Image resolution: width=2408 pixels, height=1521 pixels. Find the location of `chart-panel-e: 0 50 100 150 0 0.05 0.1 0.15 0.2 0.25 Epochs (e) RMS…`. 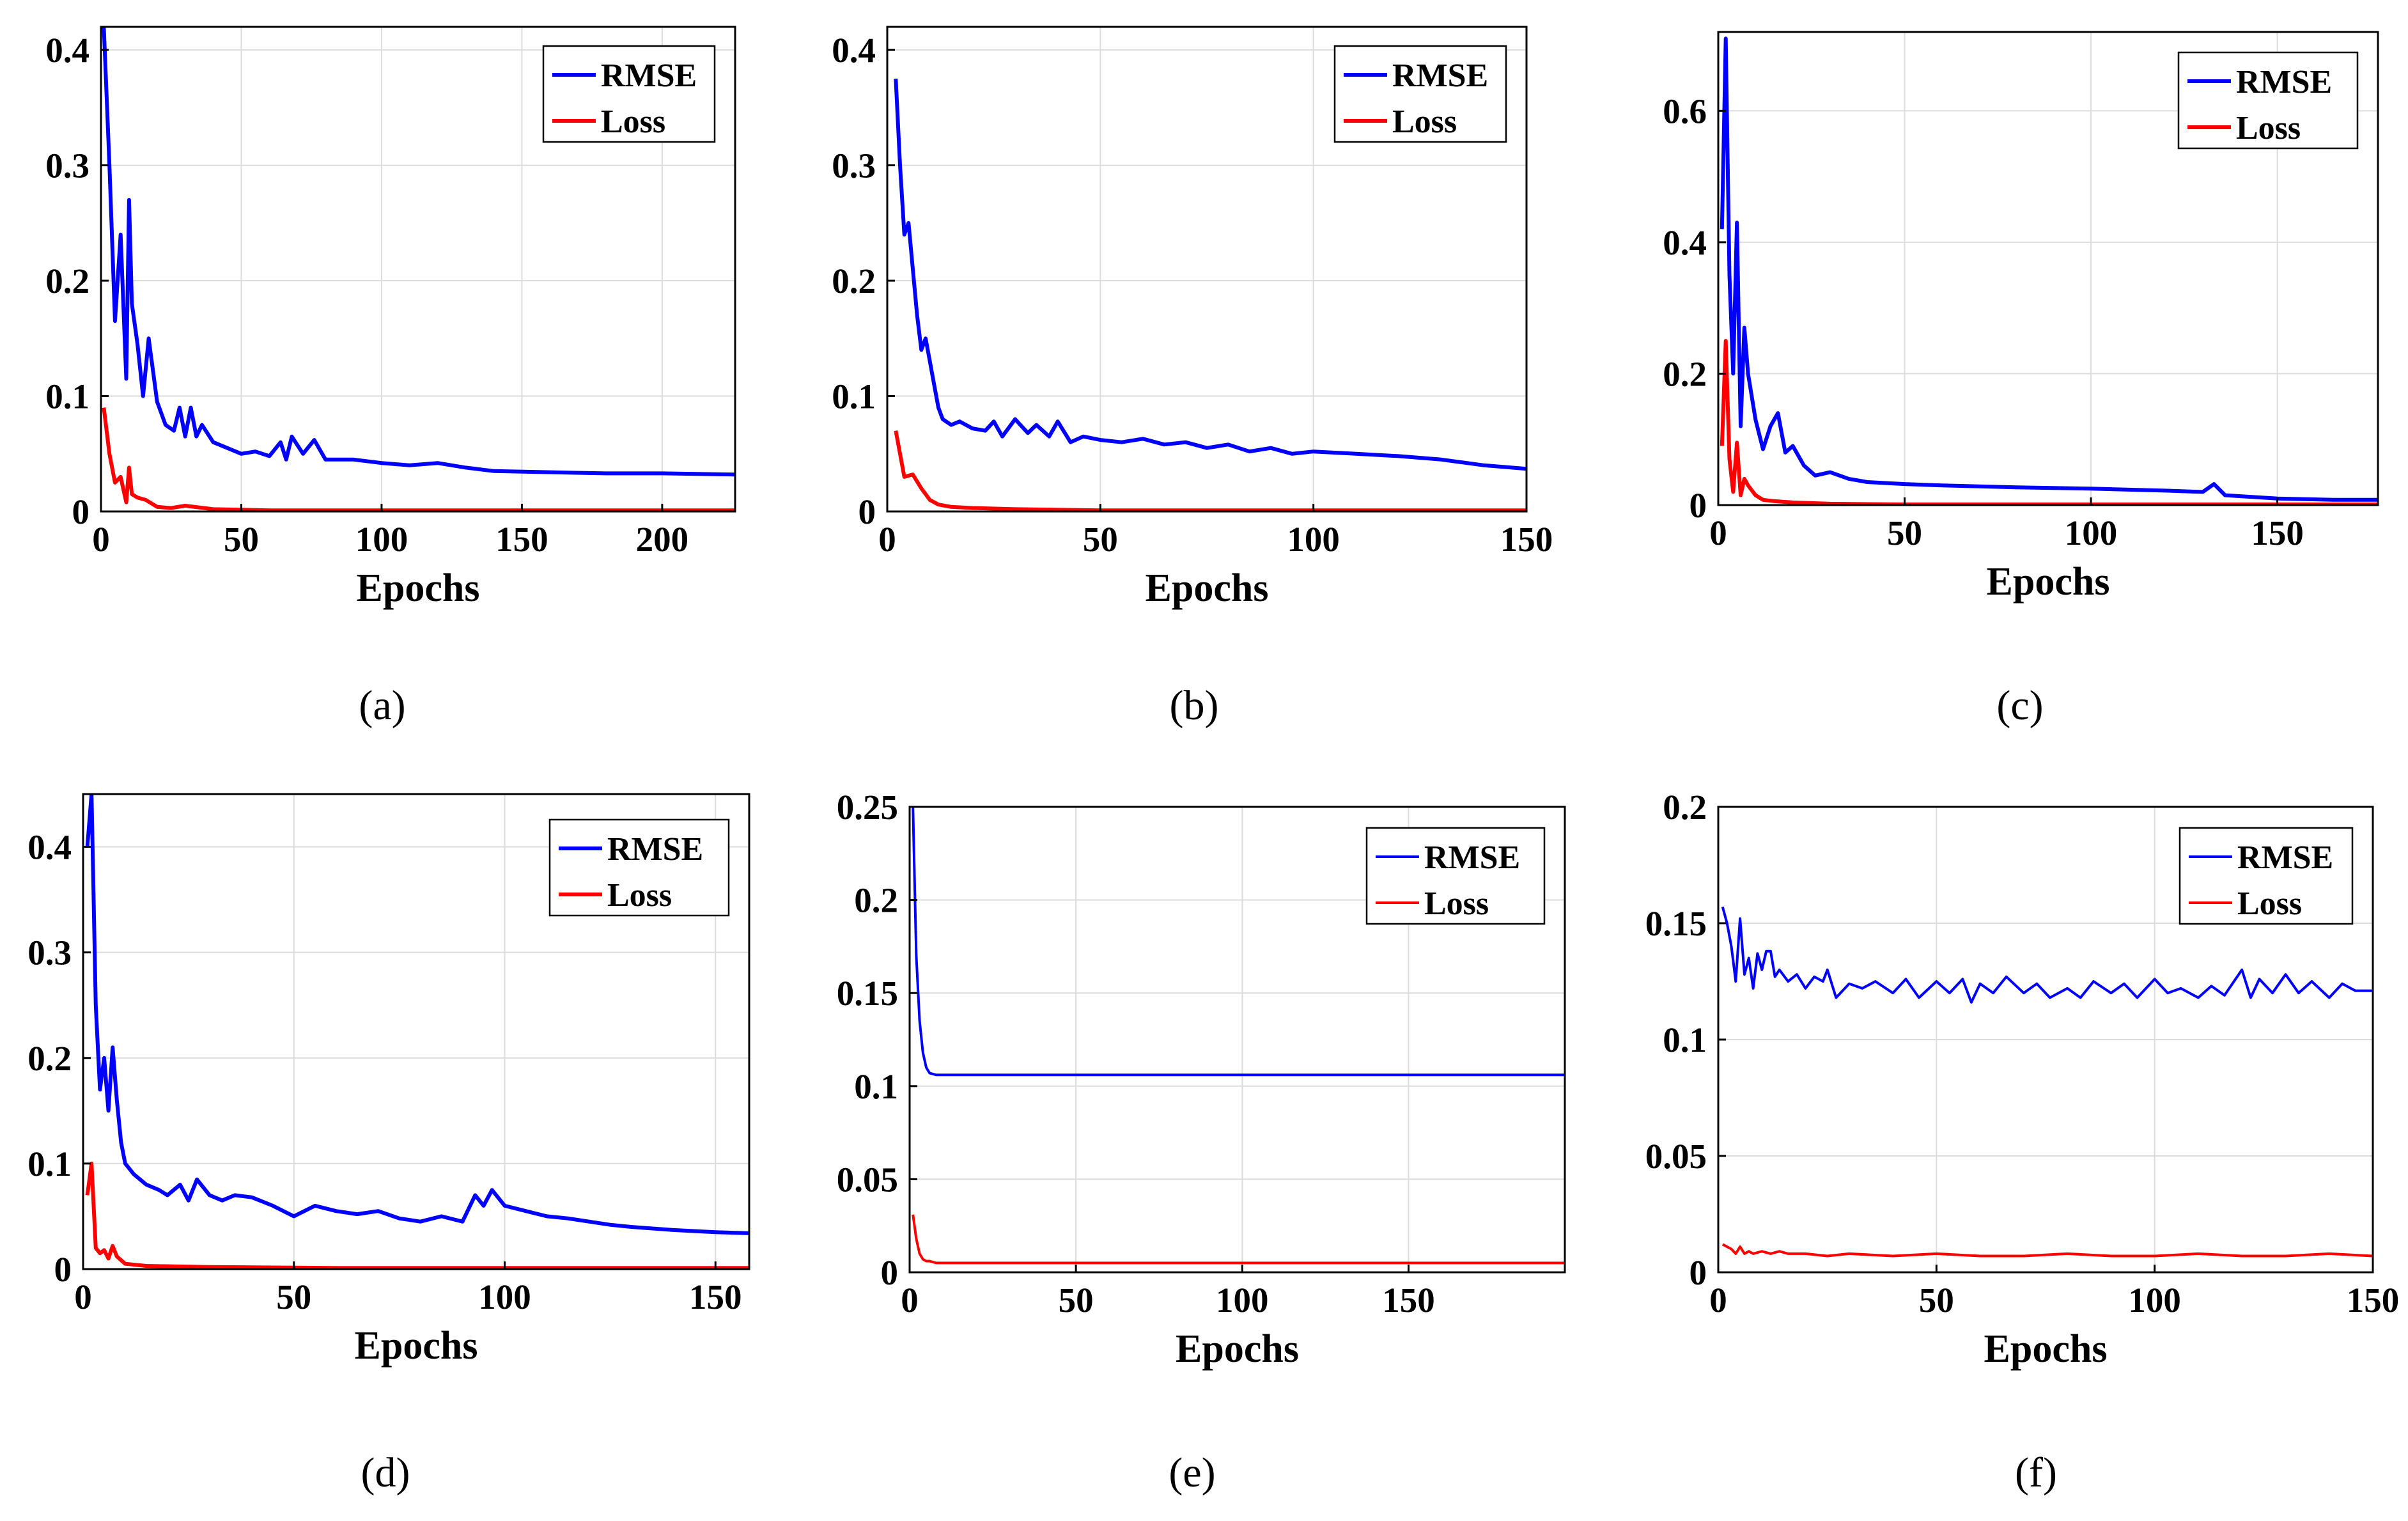

chart-panel-e: 0 50 100 150 0 0.05 0.1 0.15 0.2 0.25 Epochs (e) RMS… is located at coordinates (1201, 1142).